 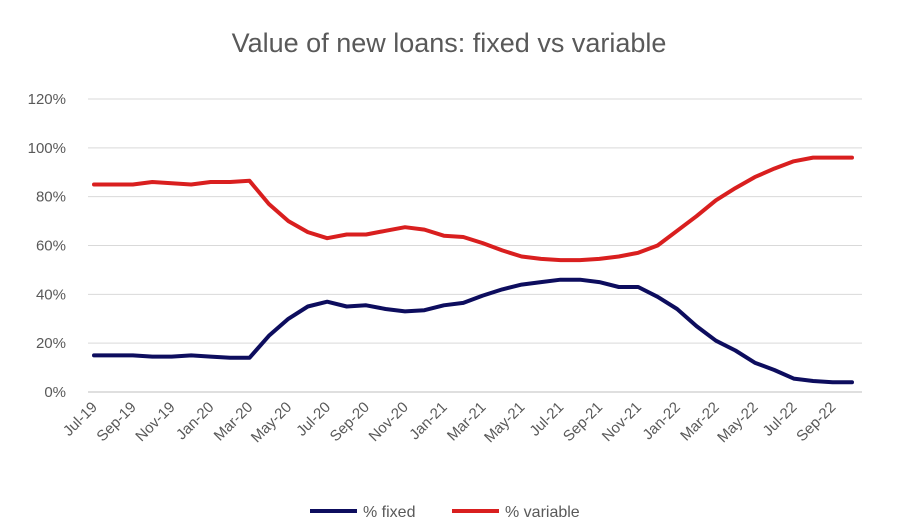 What do you see at coordinates (116, 422) in the screenshot?
I see `x-tick-label: Sep-19` at bounding box center [116, 422].